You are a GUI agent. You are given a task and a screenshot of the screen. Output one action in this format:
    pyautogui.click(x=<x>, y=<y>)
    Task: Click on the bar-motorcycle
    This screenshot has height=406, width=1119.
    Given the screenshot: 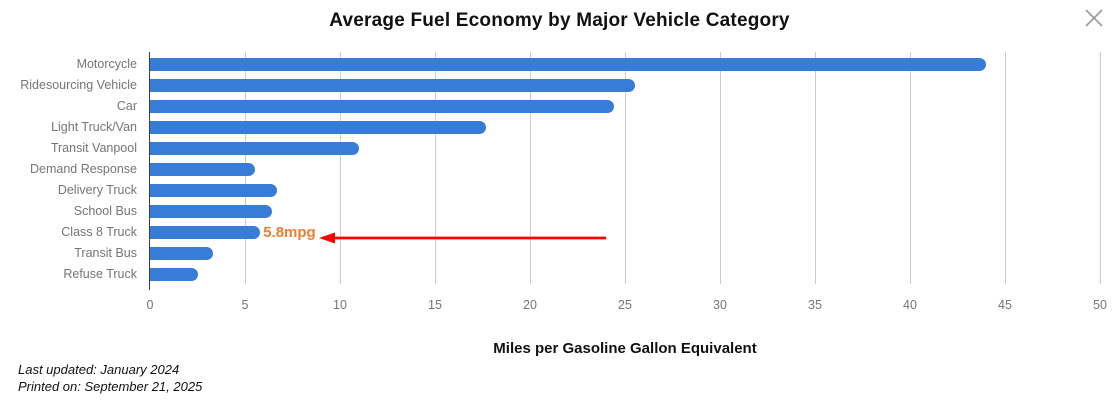 What is the action you would take?
    pyautogui.click(x=568, y=64)
    